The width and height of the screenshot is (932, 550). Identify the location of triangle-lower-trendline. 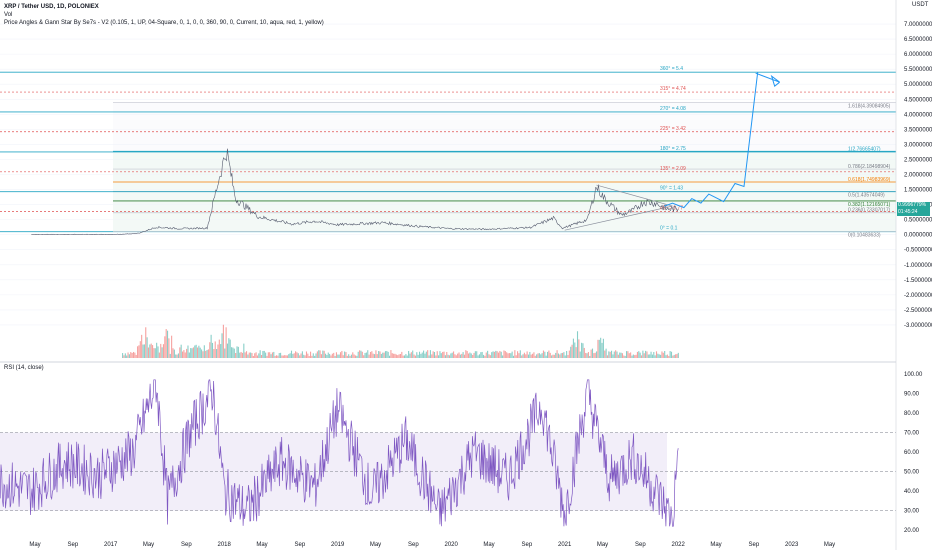
(618, 218).